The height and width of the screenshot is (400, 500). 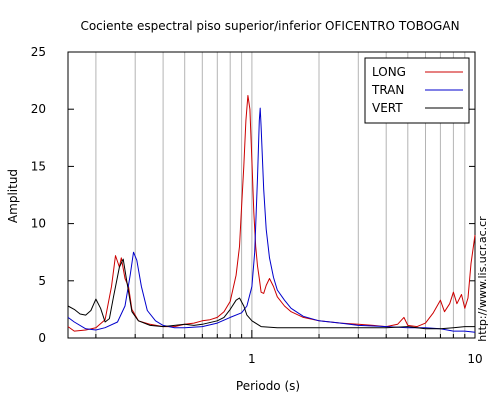 What do you see at coordinates (482, 279) in the screenshot?
I see `source-url: http://www.lis.ucr.ac.cr` at bounding box center [482, 279].